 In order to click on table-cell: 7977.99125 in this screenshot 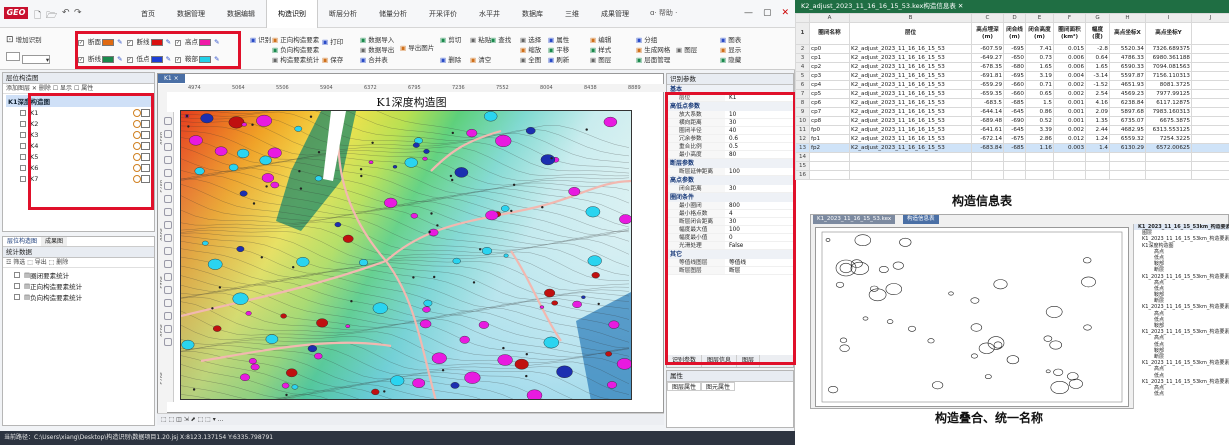, I will do `click(1168, 94)`.